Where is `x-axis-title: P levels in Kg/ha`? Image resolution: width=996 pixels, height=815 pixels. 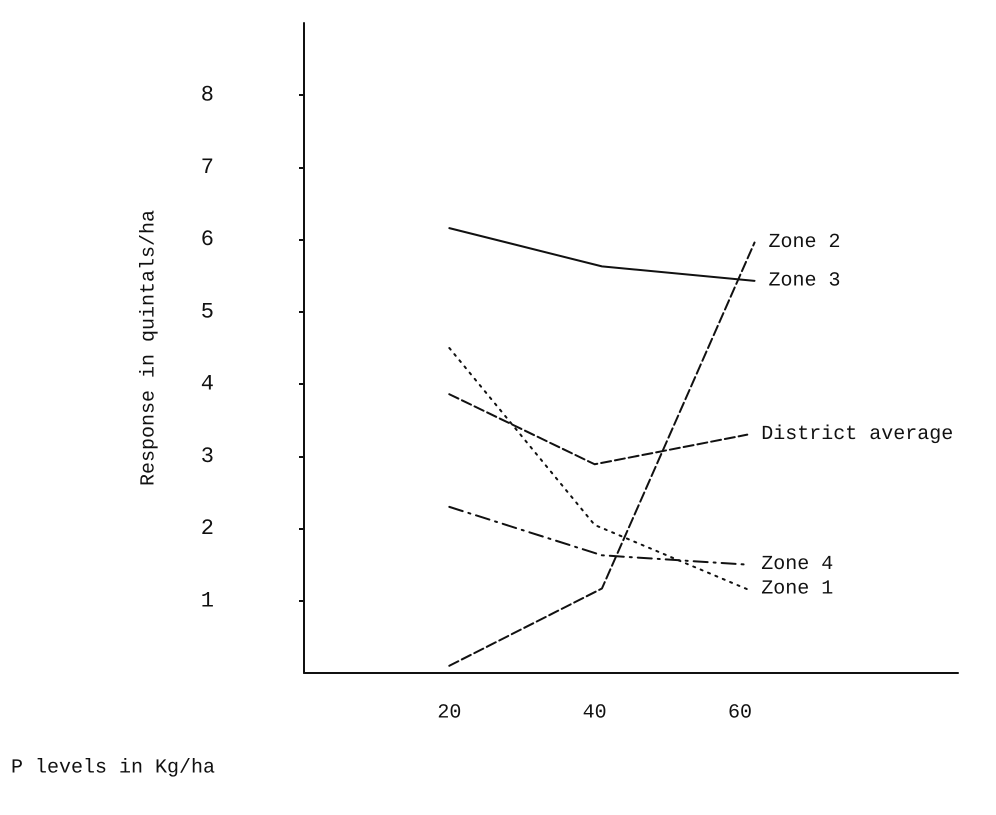 x-axis-title: P levels in Kg/ha is located at coordinates (113, 768).